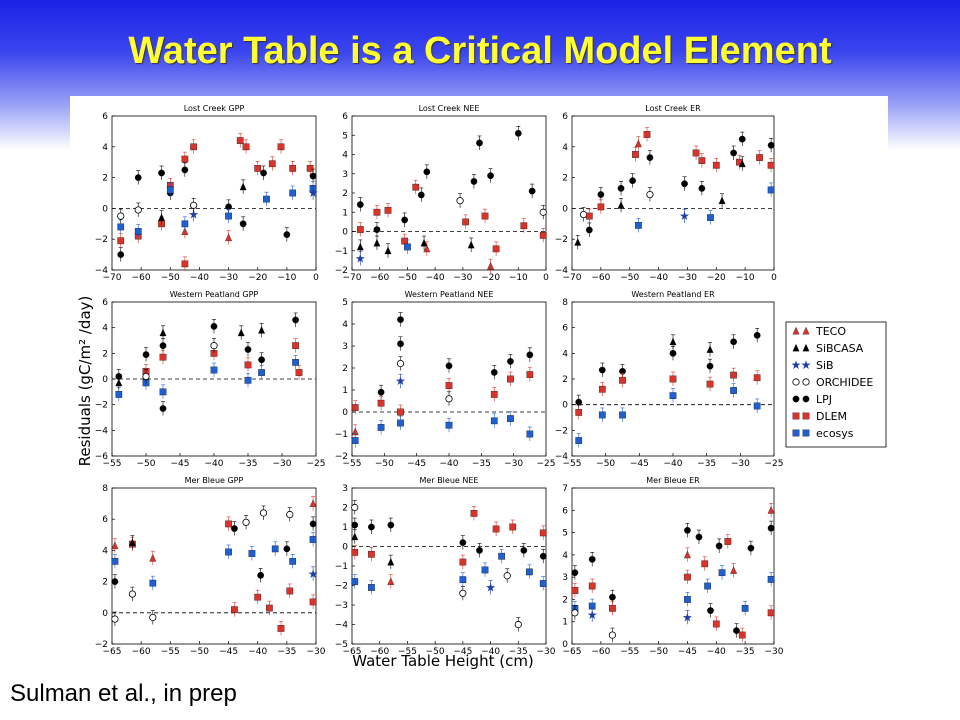 Image resolution: width=960 pixels, height=720 pixels. What do you see at coordinates (341, 271) in the screenshot?
I see `y-tick-label: −2` at bounding box center [341, 271].